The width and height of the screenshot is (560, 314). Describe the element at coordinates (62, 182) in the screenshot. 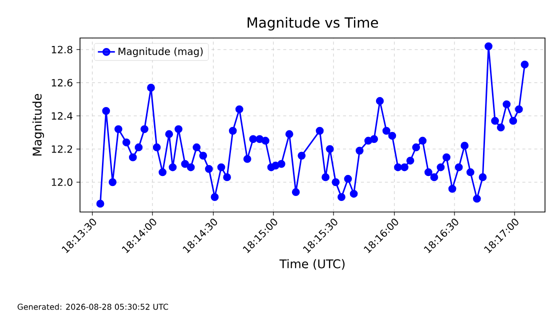

I see `y-tick-label: 12.0` at that location.